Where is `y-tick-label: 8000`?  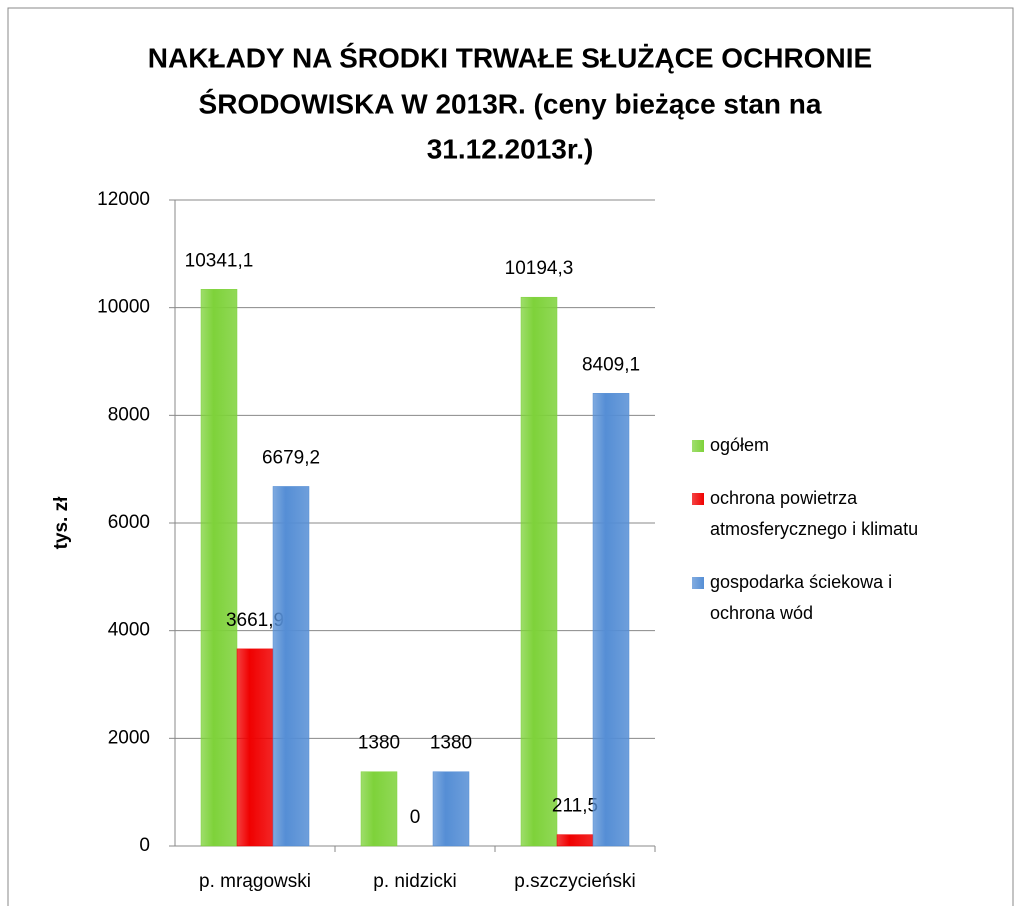 y-tick-label: 8000 is located at coordinates (129, 414).